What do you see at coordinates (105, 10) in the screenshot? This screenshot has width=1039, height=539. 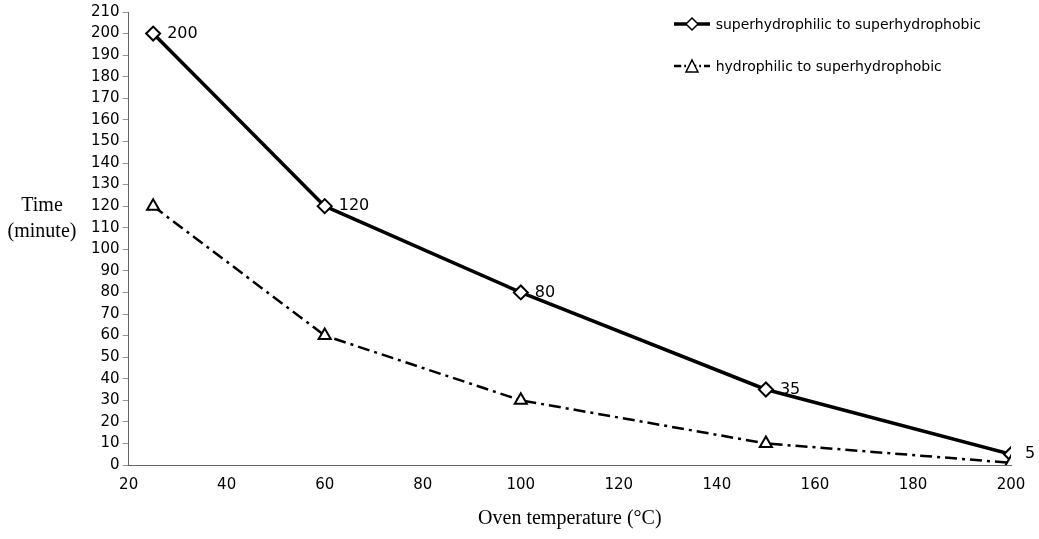 I see `y-tick-label: 210` at bounding box center [105, 10].